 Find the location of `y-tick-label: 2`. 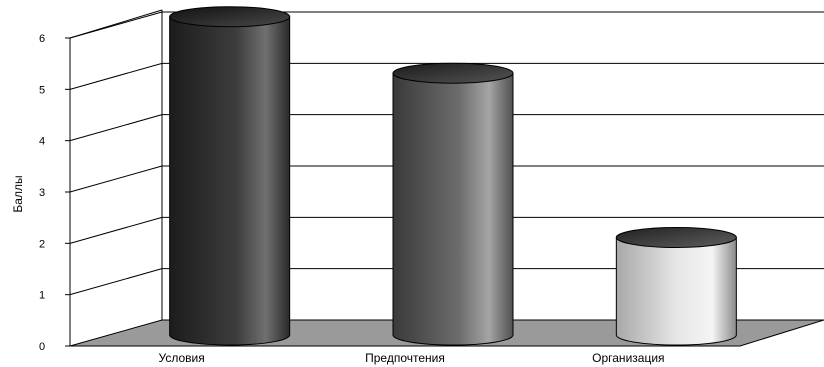

y-tick-label: 2 is located at coordinates (42, 244).